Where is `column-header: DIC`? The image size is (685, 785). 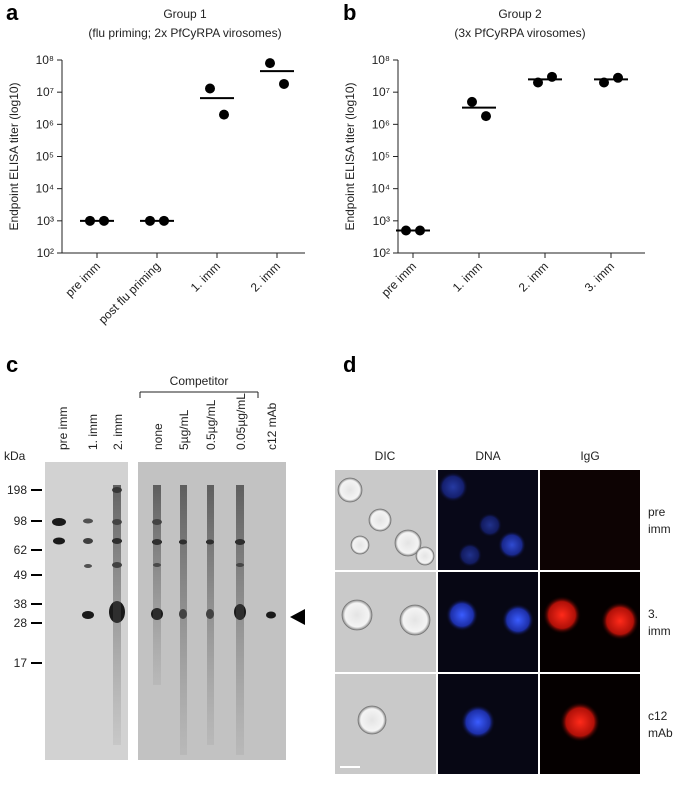 column-header: DIC is located at coordinates (385, 456).